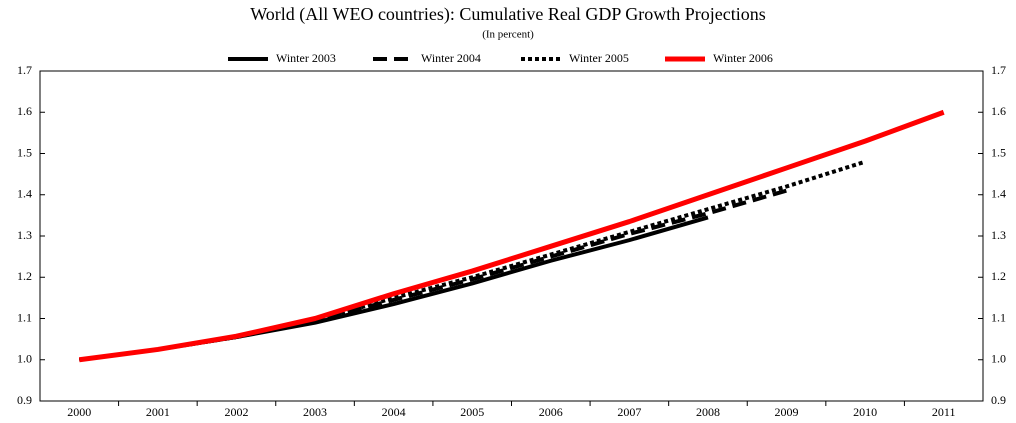 This screenshot has width=1016, height=423. What do you see at coordinates (472, 412) in the screenshot?
I see `x-tick-label: 2005` at bounding box center [472, 412].